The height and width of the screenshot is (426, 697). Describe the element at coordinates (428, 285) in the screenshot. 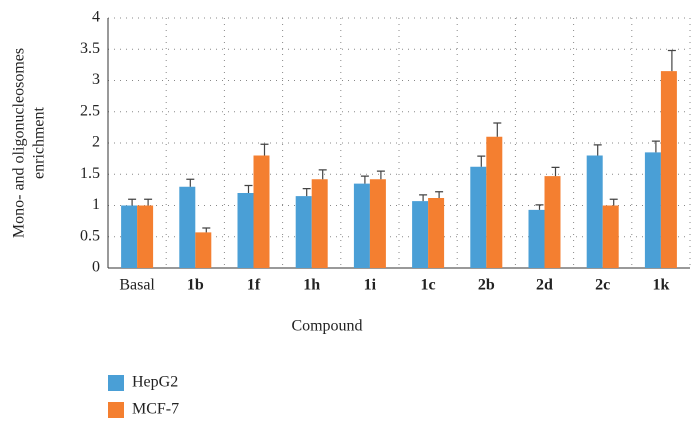

I see `x-tick-label: 1c` at that location.